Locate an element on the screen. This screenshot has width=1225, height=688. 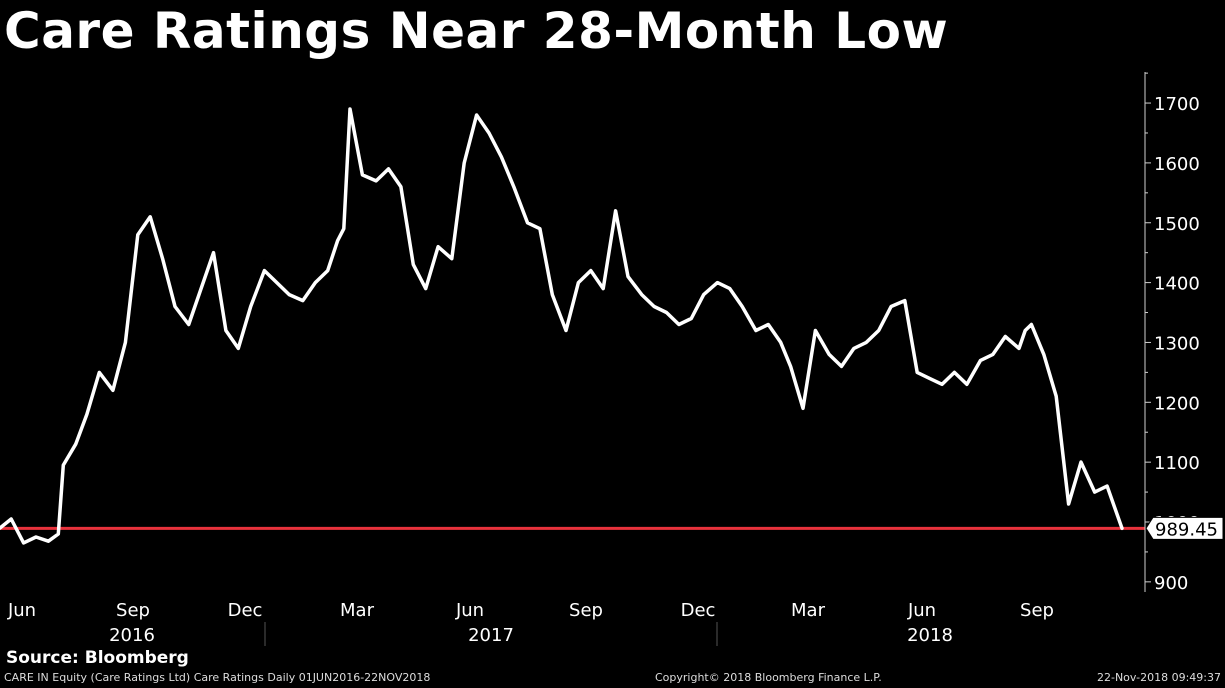
last-price-tag is located at coordinates (1184, 528).